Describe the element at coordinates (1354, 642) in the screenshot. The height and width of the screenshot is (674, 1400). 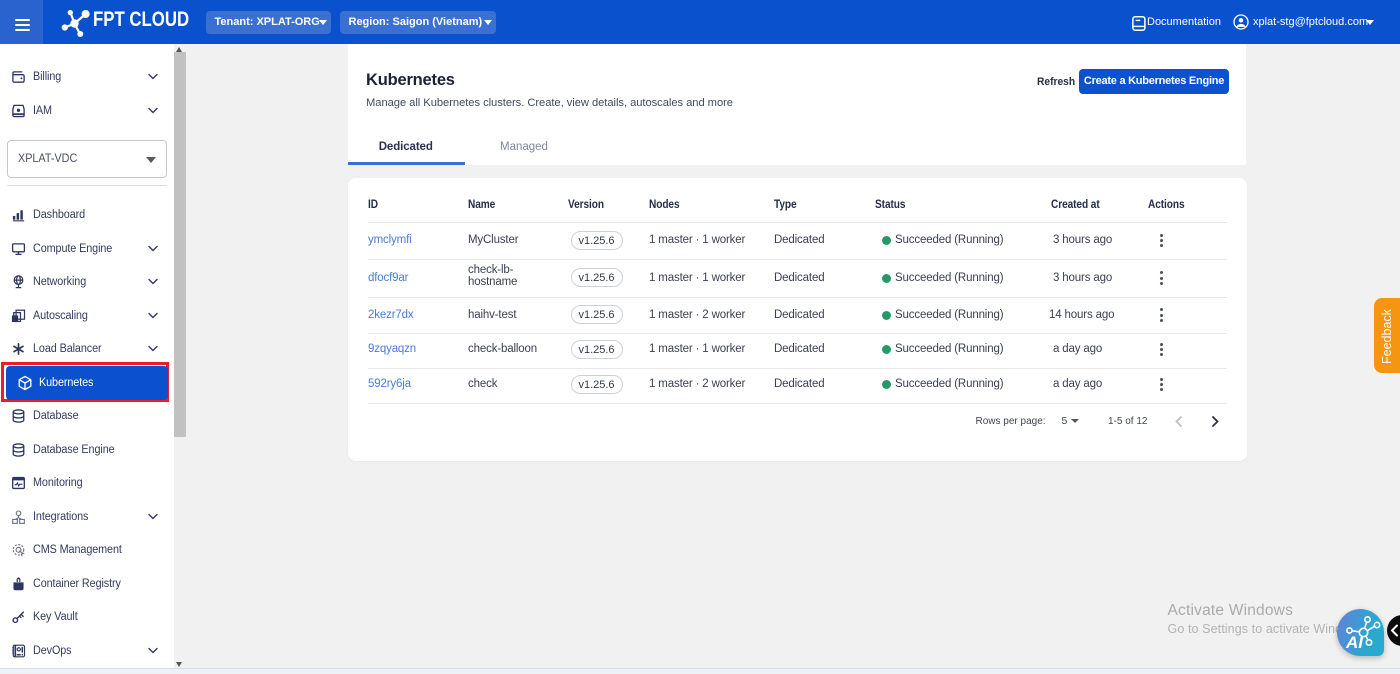
I see `svg-text: AI` at that location.